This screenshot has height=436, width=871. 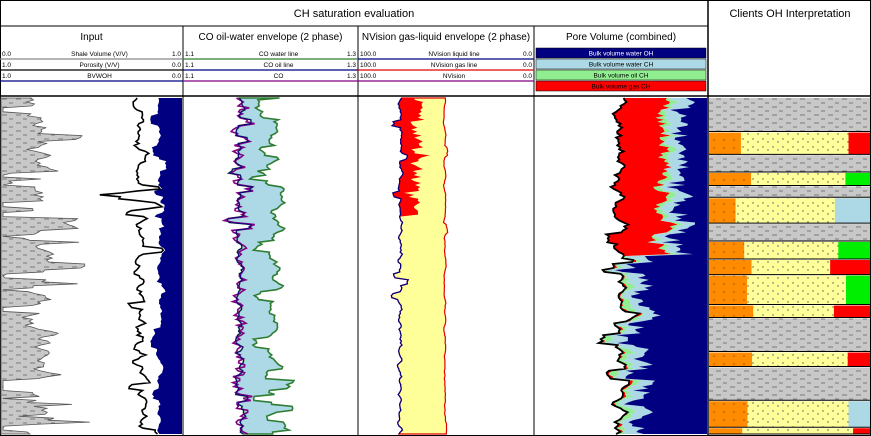 I want to click on track-title-1: Input, so click(x=91, y=37).